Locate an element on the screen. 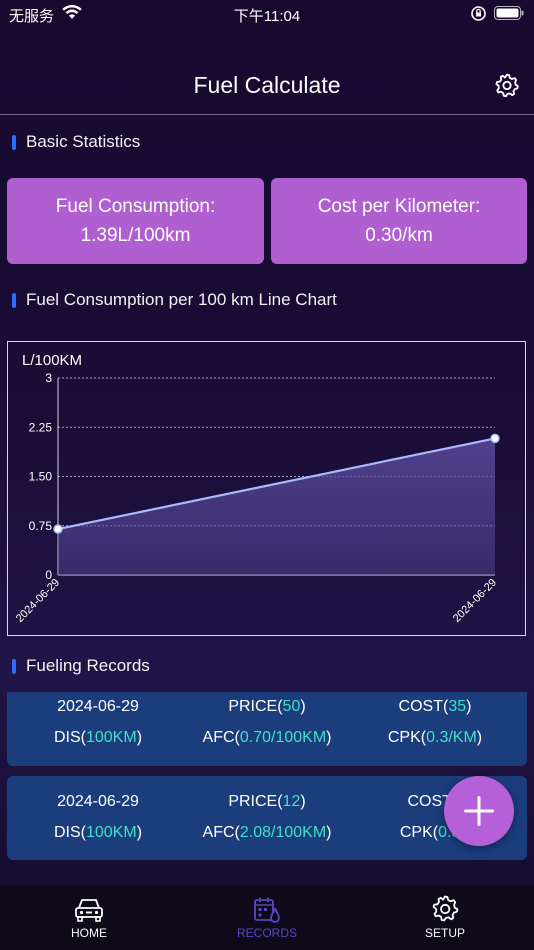 Image resolution: width=534 pixels, height=950 pixels. record-afc: AFC(2.08/100KM) is located at coordinates (267, 832).